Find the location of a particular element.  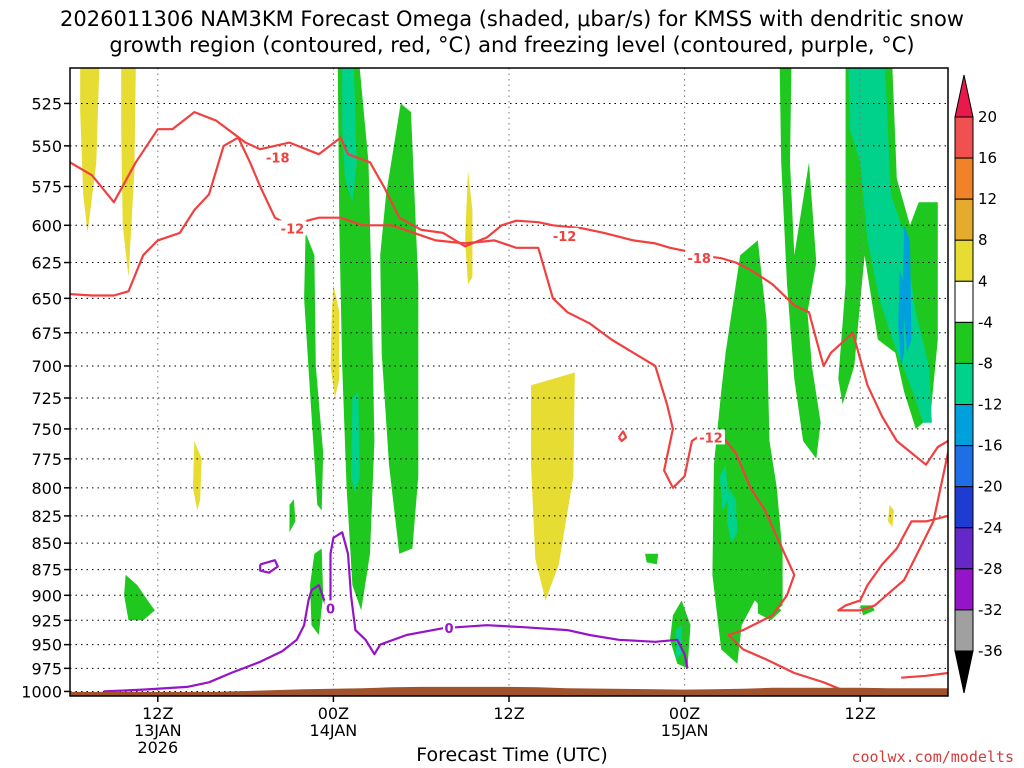

contour-label-4: -12 is located at coordinates (711, 438).